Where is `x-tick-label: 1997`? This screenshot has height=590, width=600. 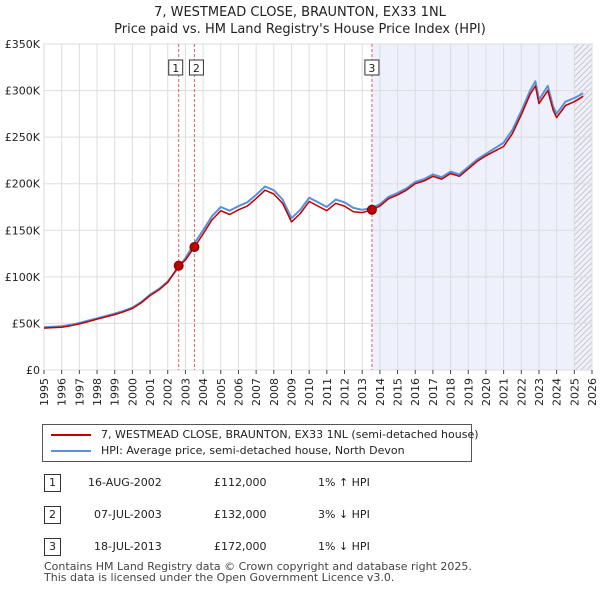 x-tick-label: 1997 is located at coordinates (79, 392).